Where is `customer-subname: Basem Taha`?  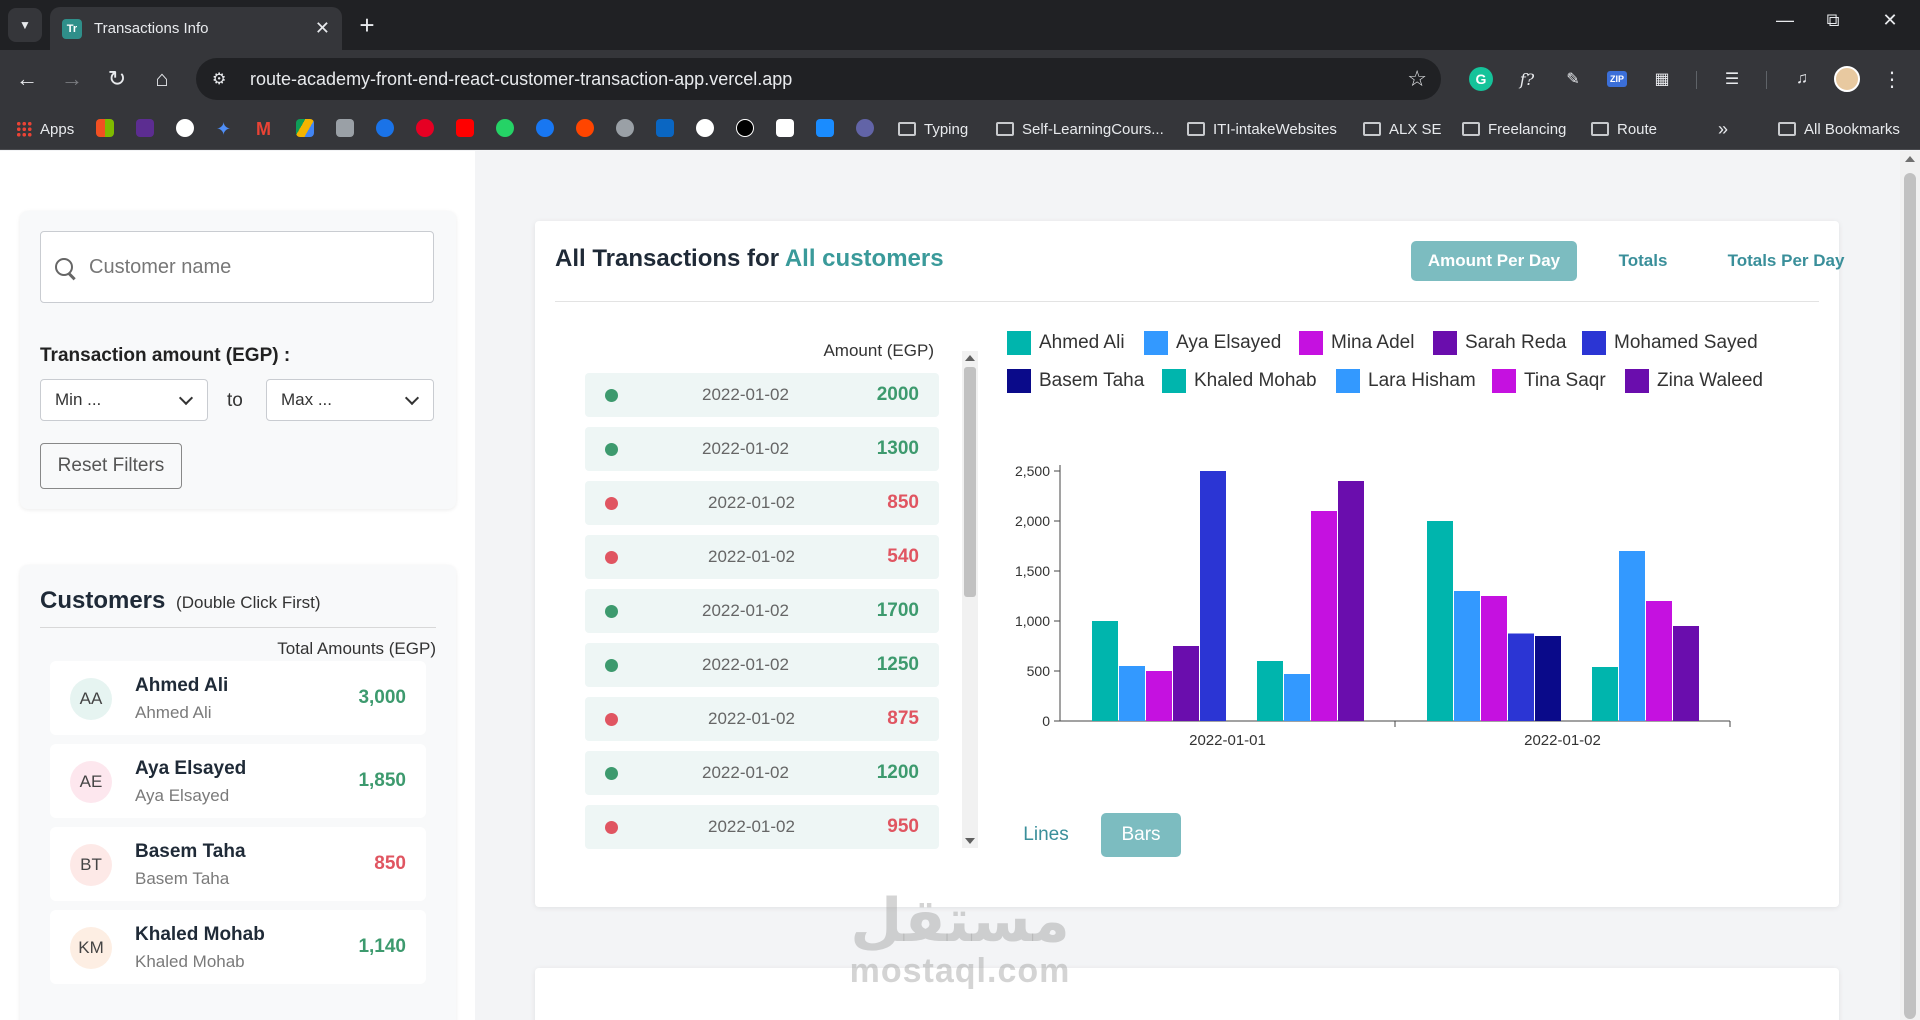
customer-subname: Basem Taha is located at coordinates (182, 878).